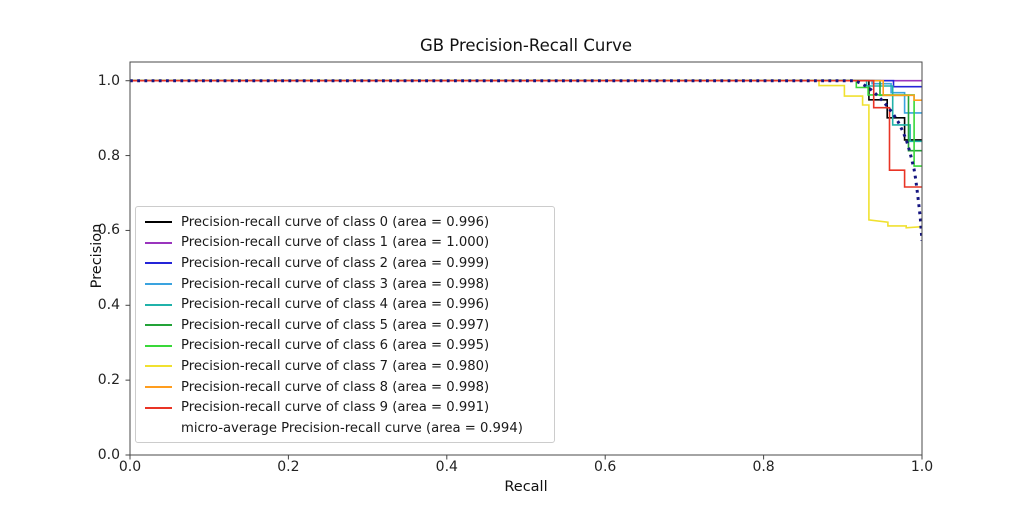 This screenshot has width=1024, height=512. What do you see at coordinates (288, 467) in the screenshot?
I see `x-tick-label: 0.2` at bounding box center [288, 467].